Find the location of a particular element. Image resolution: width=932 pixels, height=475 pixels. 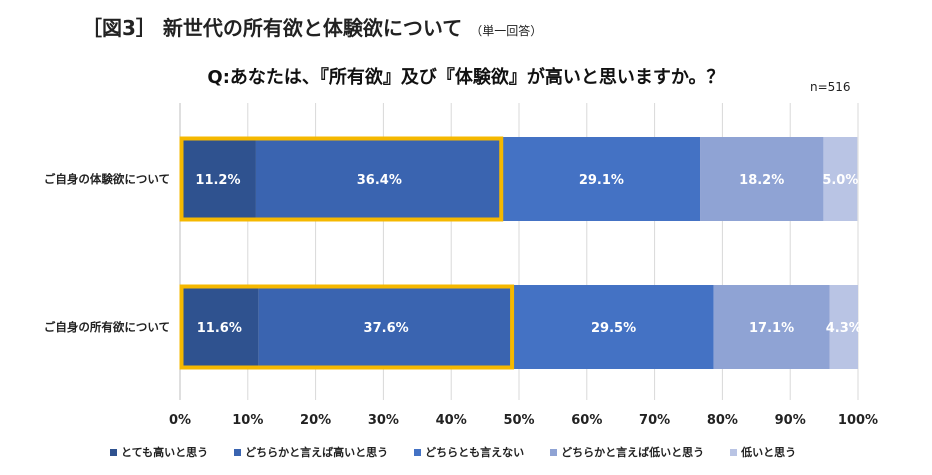

data-label: 29.5% is located at coordinates (613, 328).